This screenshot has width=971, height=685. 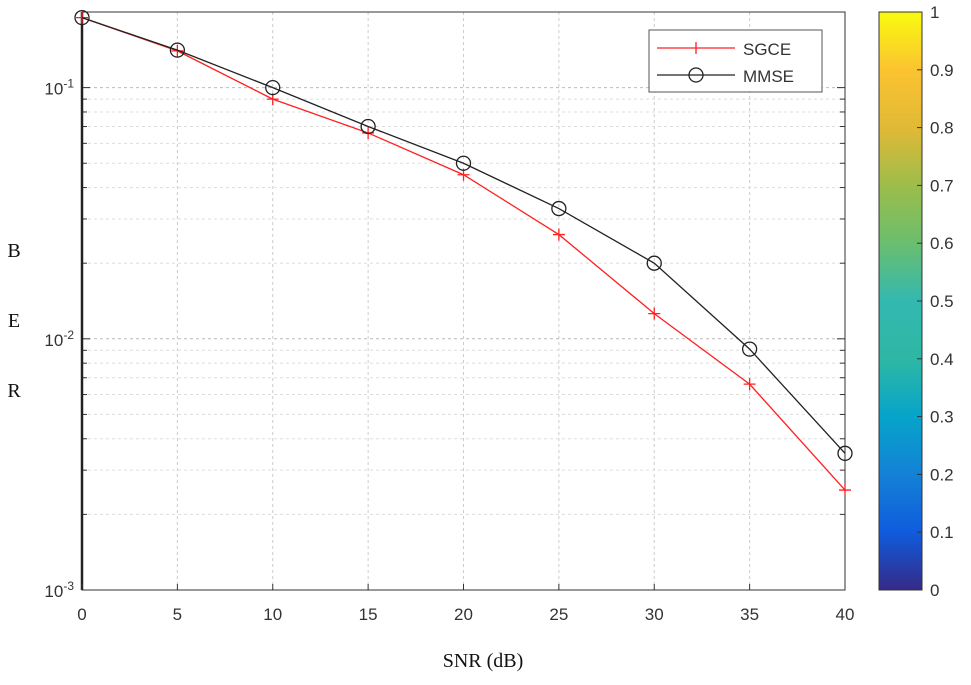 What do you see at coordinates (942, 532) in the screenshot?
I see `colorbar-tick-label: 0.1` at bounding box center [942, 532].